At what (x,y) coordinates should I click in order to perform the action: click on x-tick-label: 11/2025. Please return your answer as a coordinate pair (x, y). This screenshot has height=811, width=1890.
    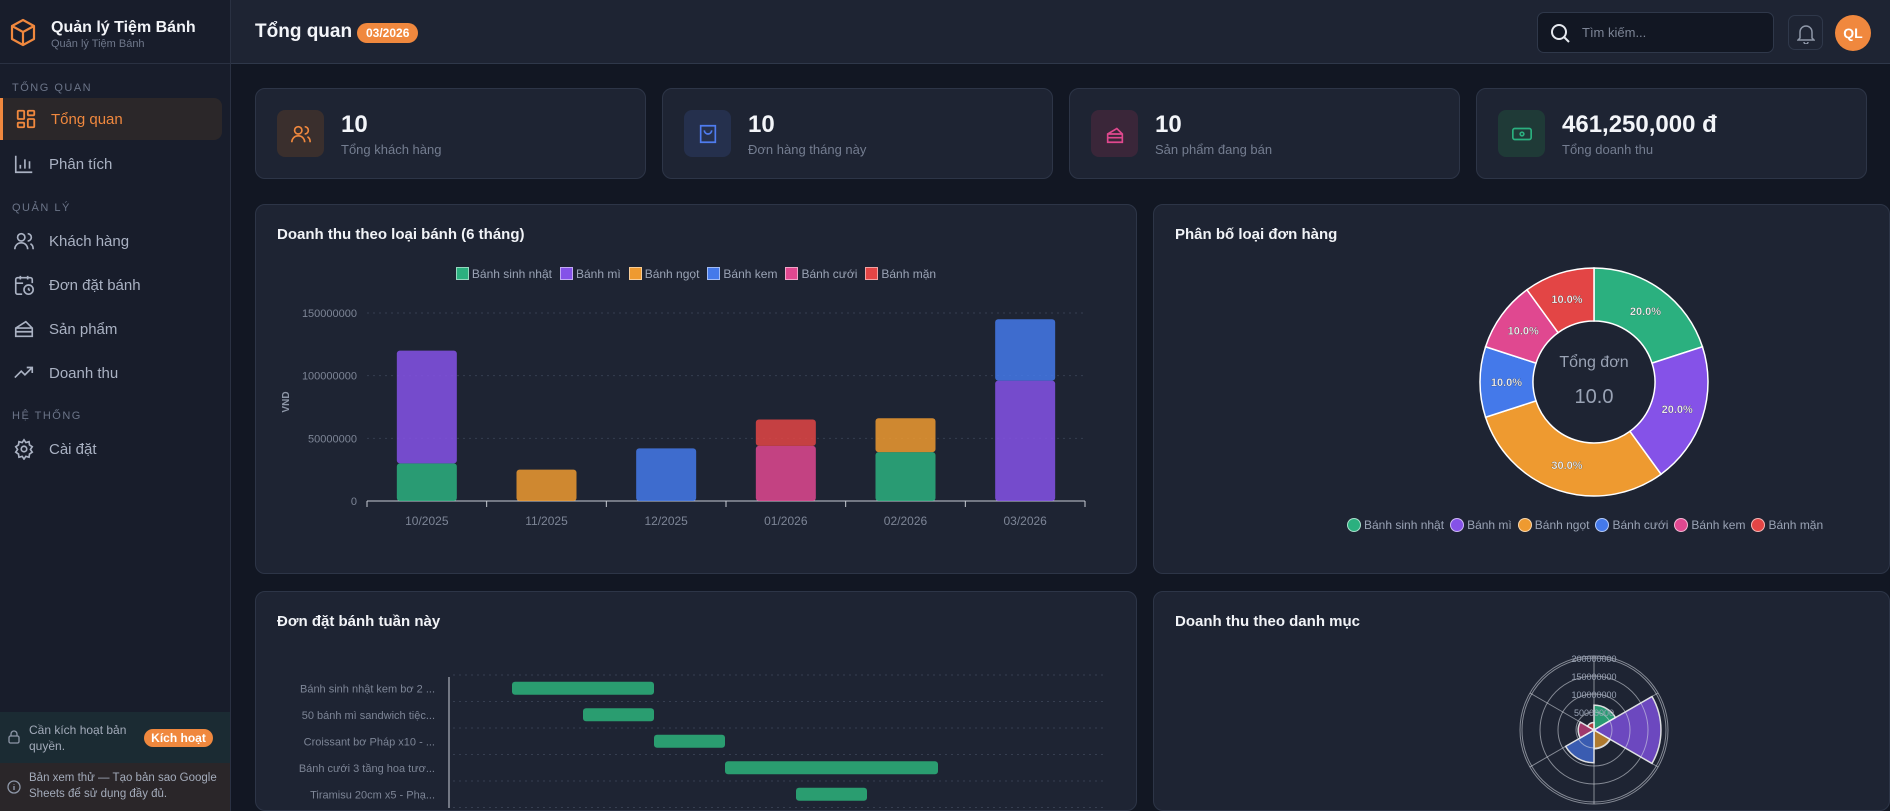
    Looking at the image, I should click on (546, 521).